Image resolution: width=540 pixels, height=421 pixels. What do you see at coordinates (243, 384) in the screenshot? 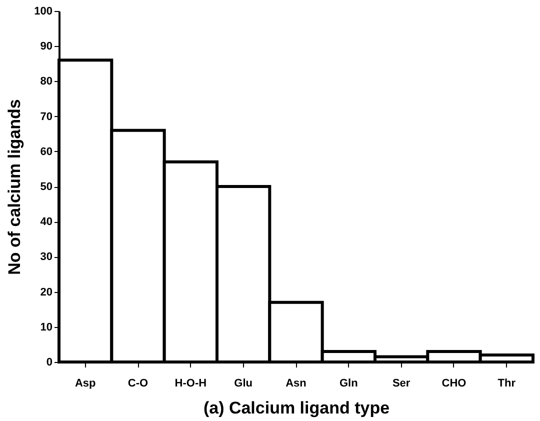
I see `x-tick-label: Glu` at bounding box center [243, 384].